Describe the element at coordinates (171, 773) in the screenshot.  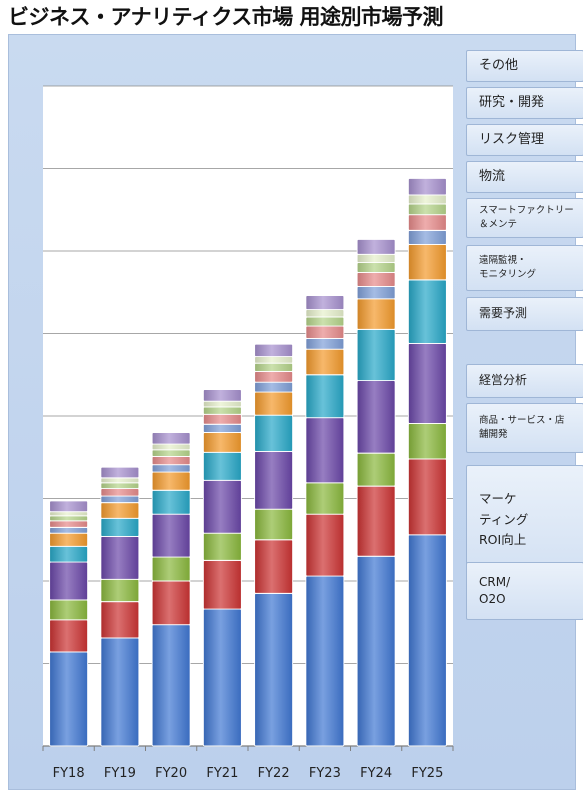
I see `x-tick-label: FY20` at that location.